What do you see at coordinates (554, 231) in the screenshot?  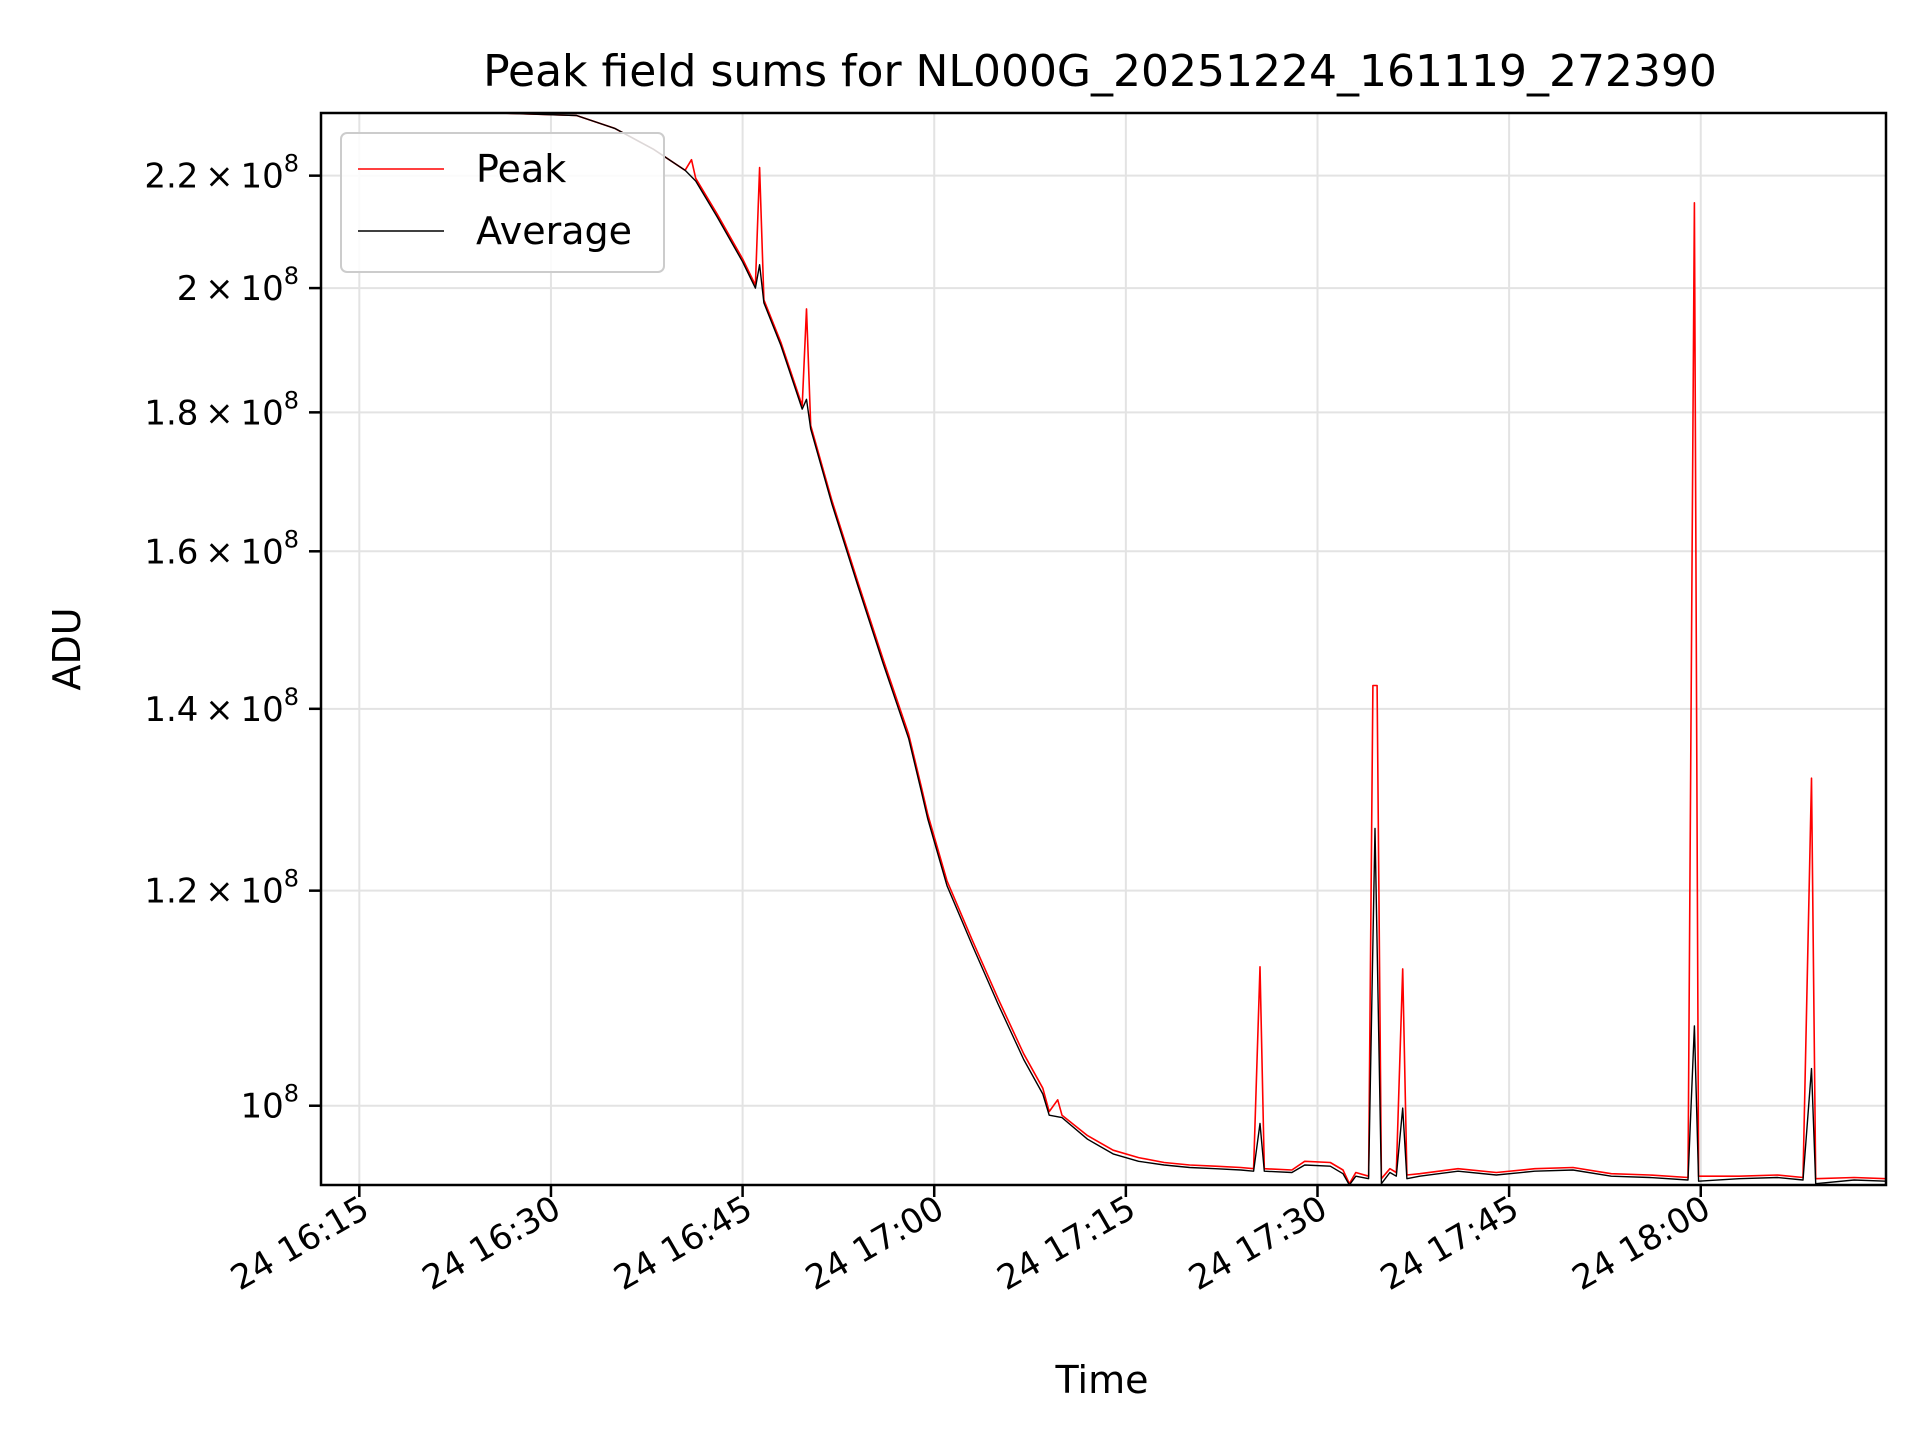 I see `legend-label-average: Average` at bounding box center [554, 231].